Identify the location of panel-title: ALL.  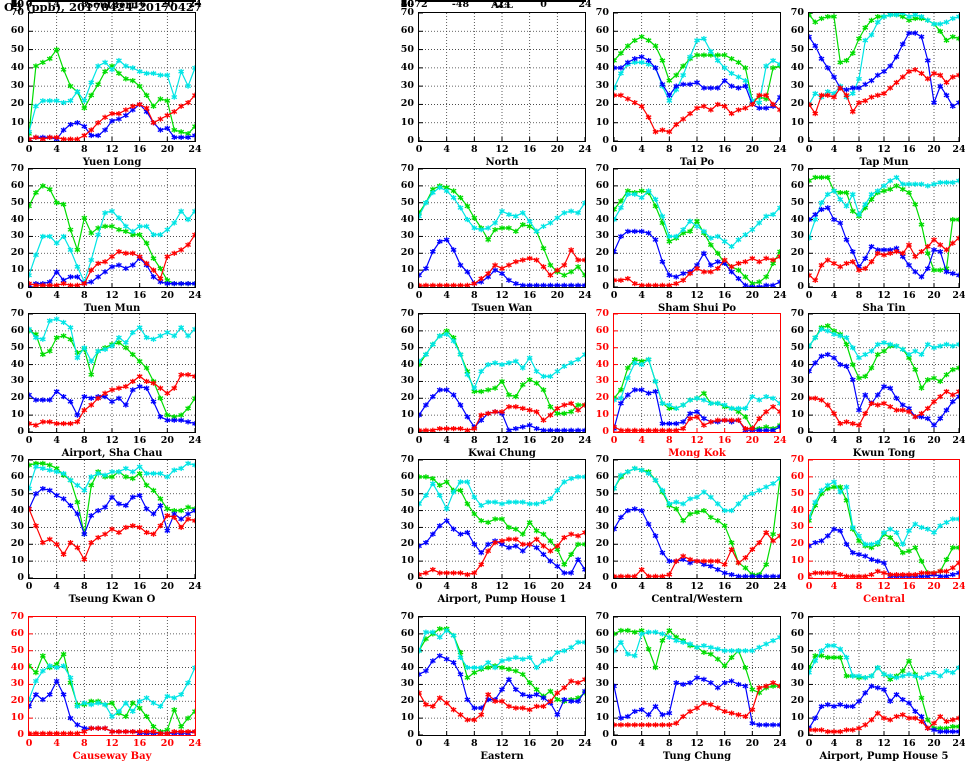
(502, 5).